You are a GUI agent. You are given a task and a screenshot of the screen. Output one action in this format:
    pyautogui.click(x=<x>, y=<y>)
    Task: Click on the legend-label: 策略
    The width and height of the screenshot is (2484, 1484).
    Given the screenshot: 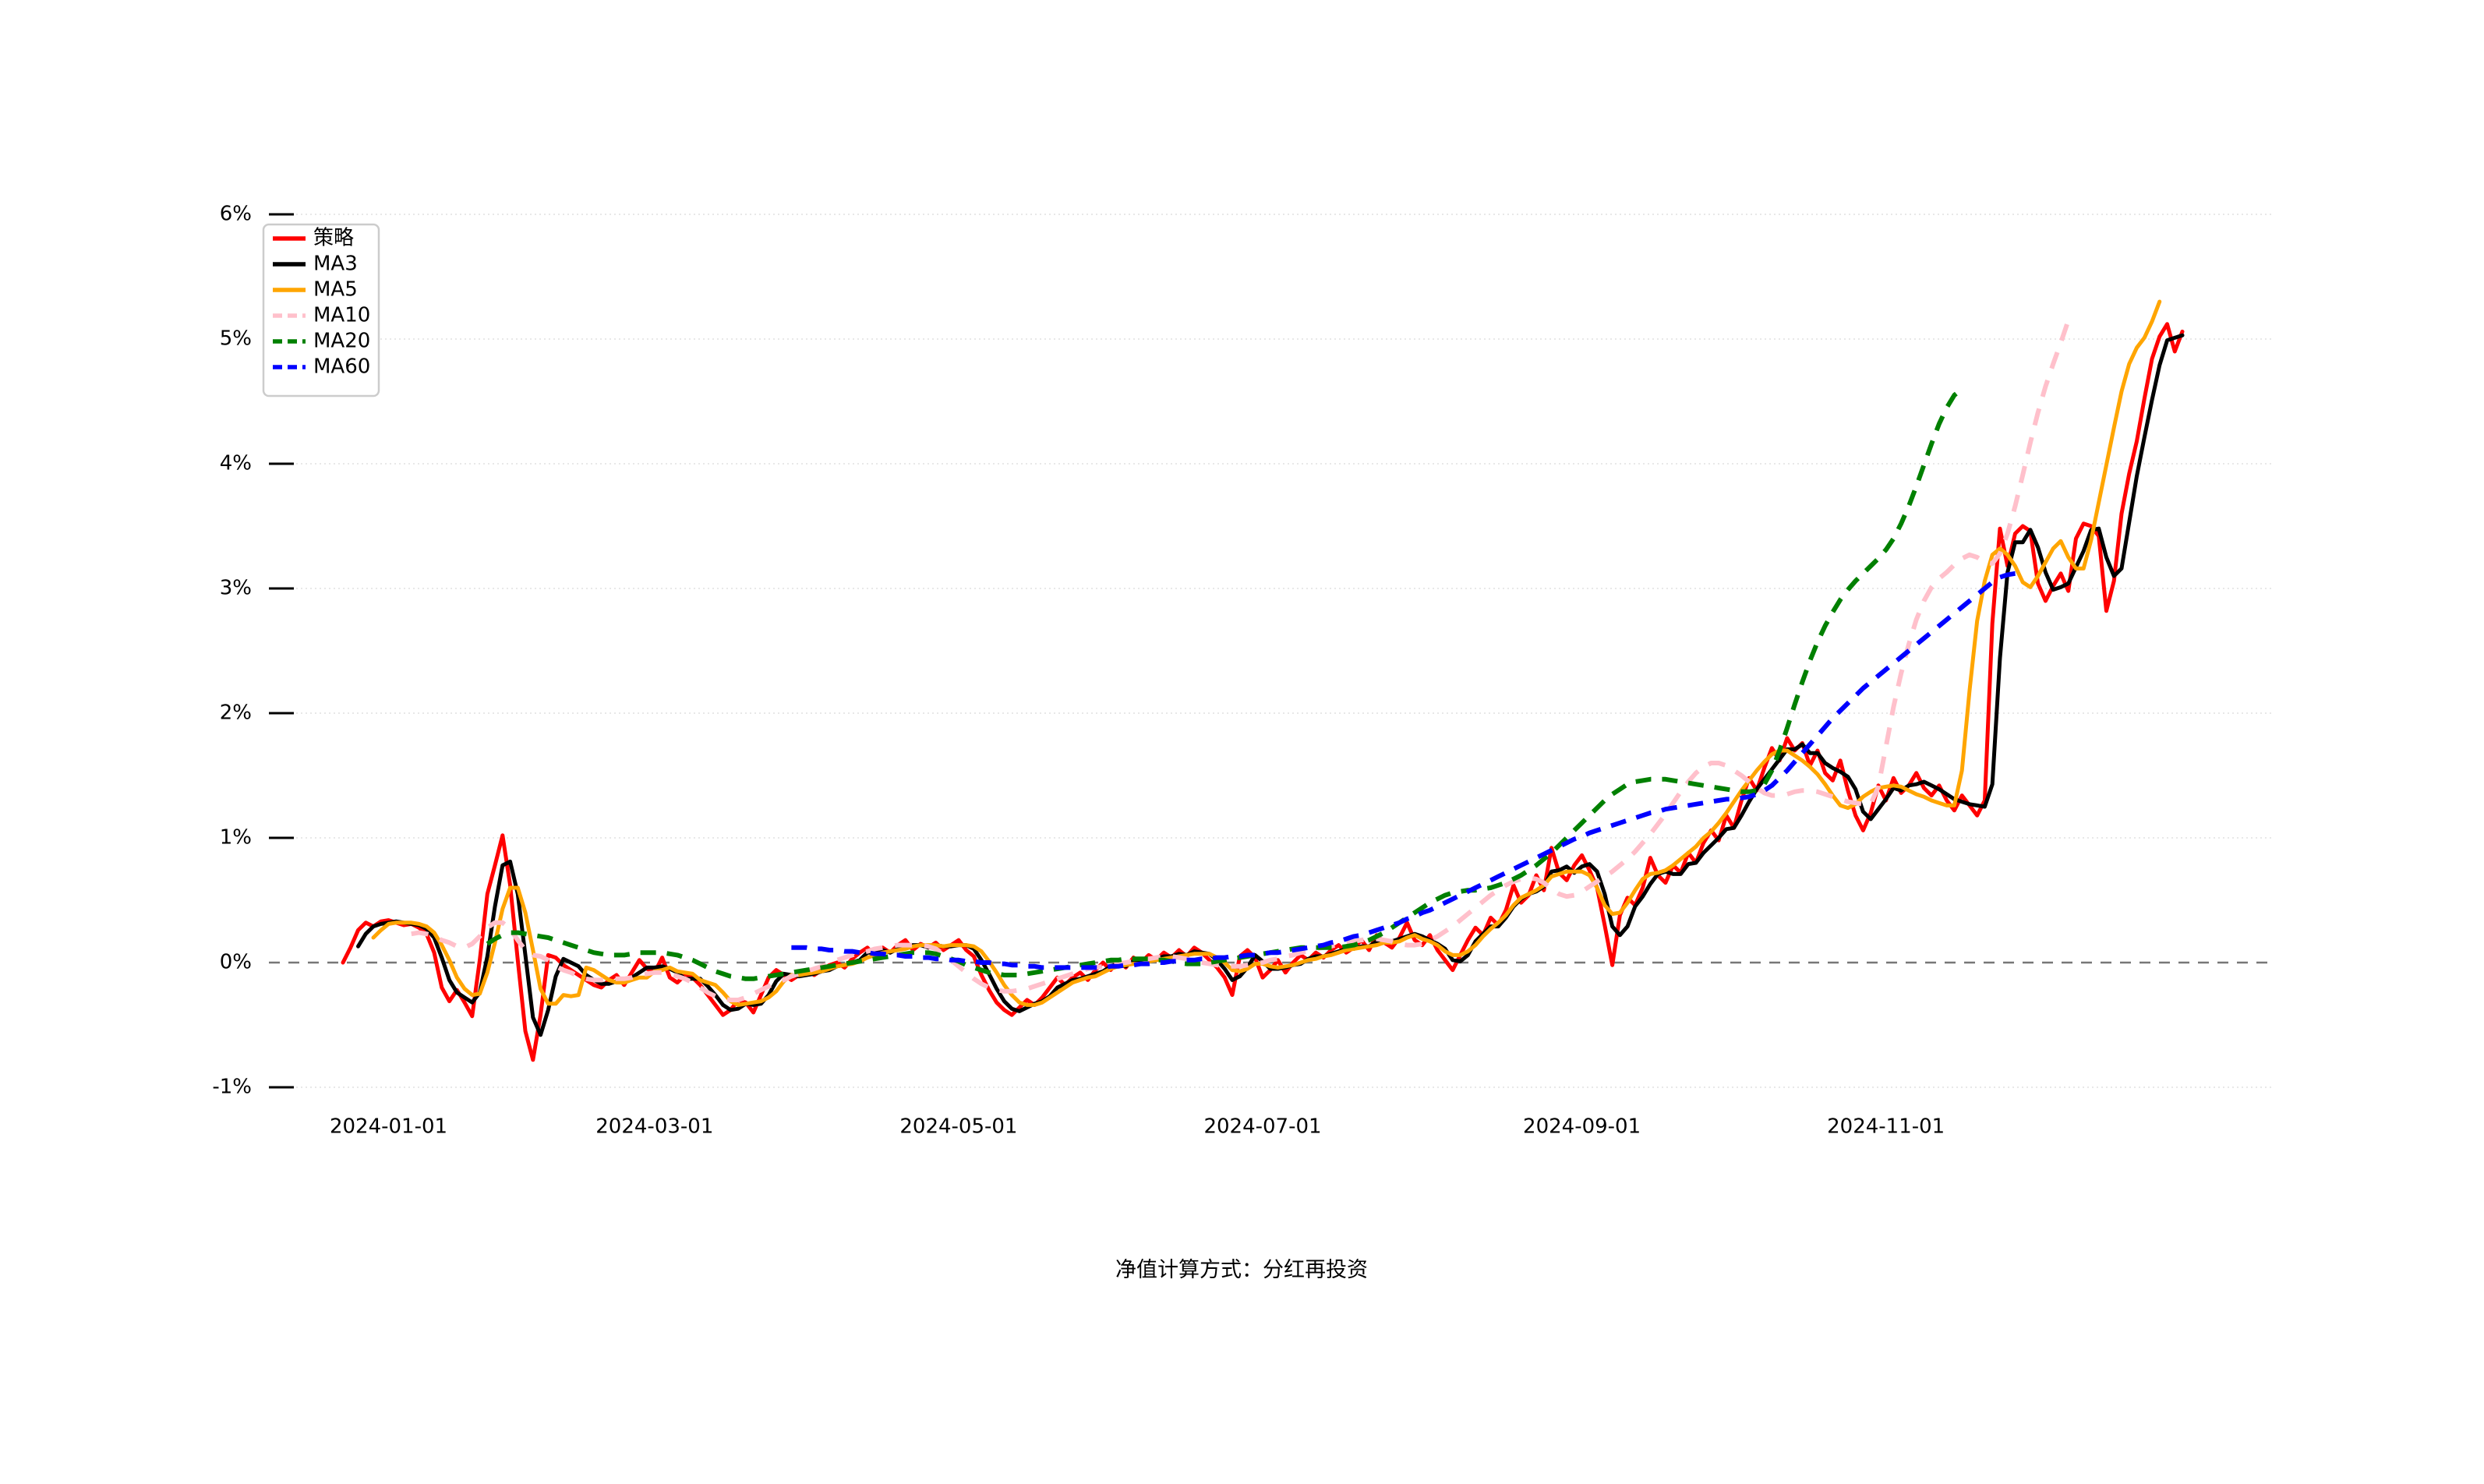 What is the action you would take?
    pyautogui.click(x=333, y=238)
    